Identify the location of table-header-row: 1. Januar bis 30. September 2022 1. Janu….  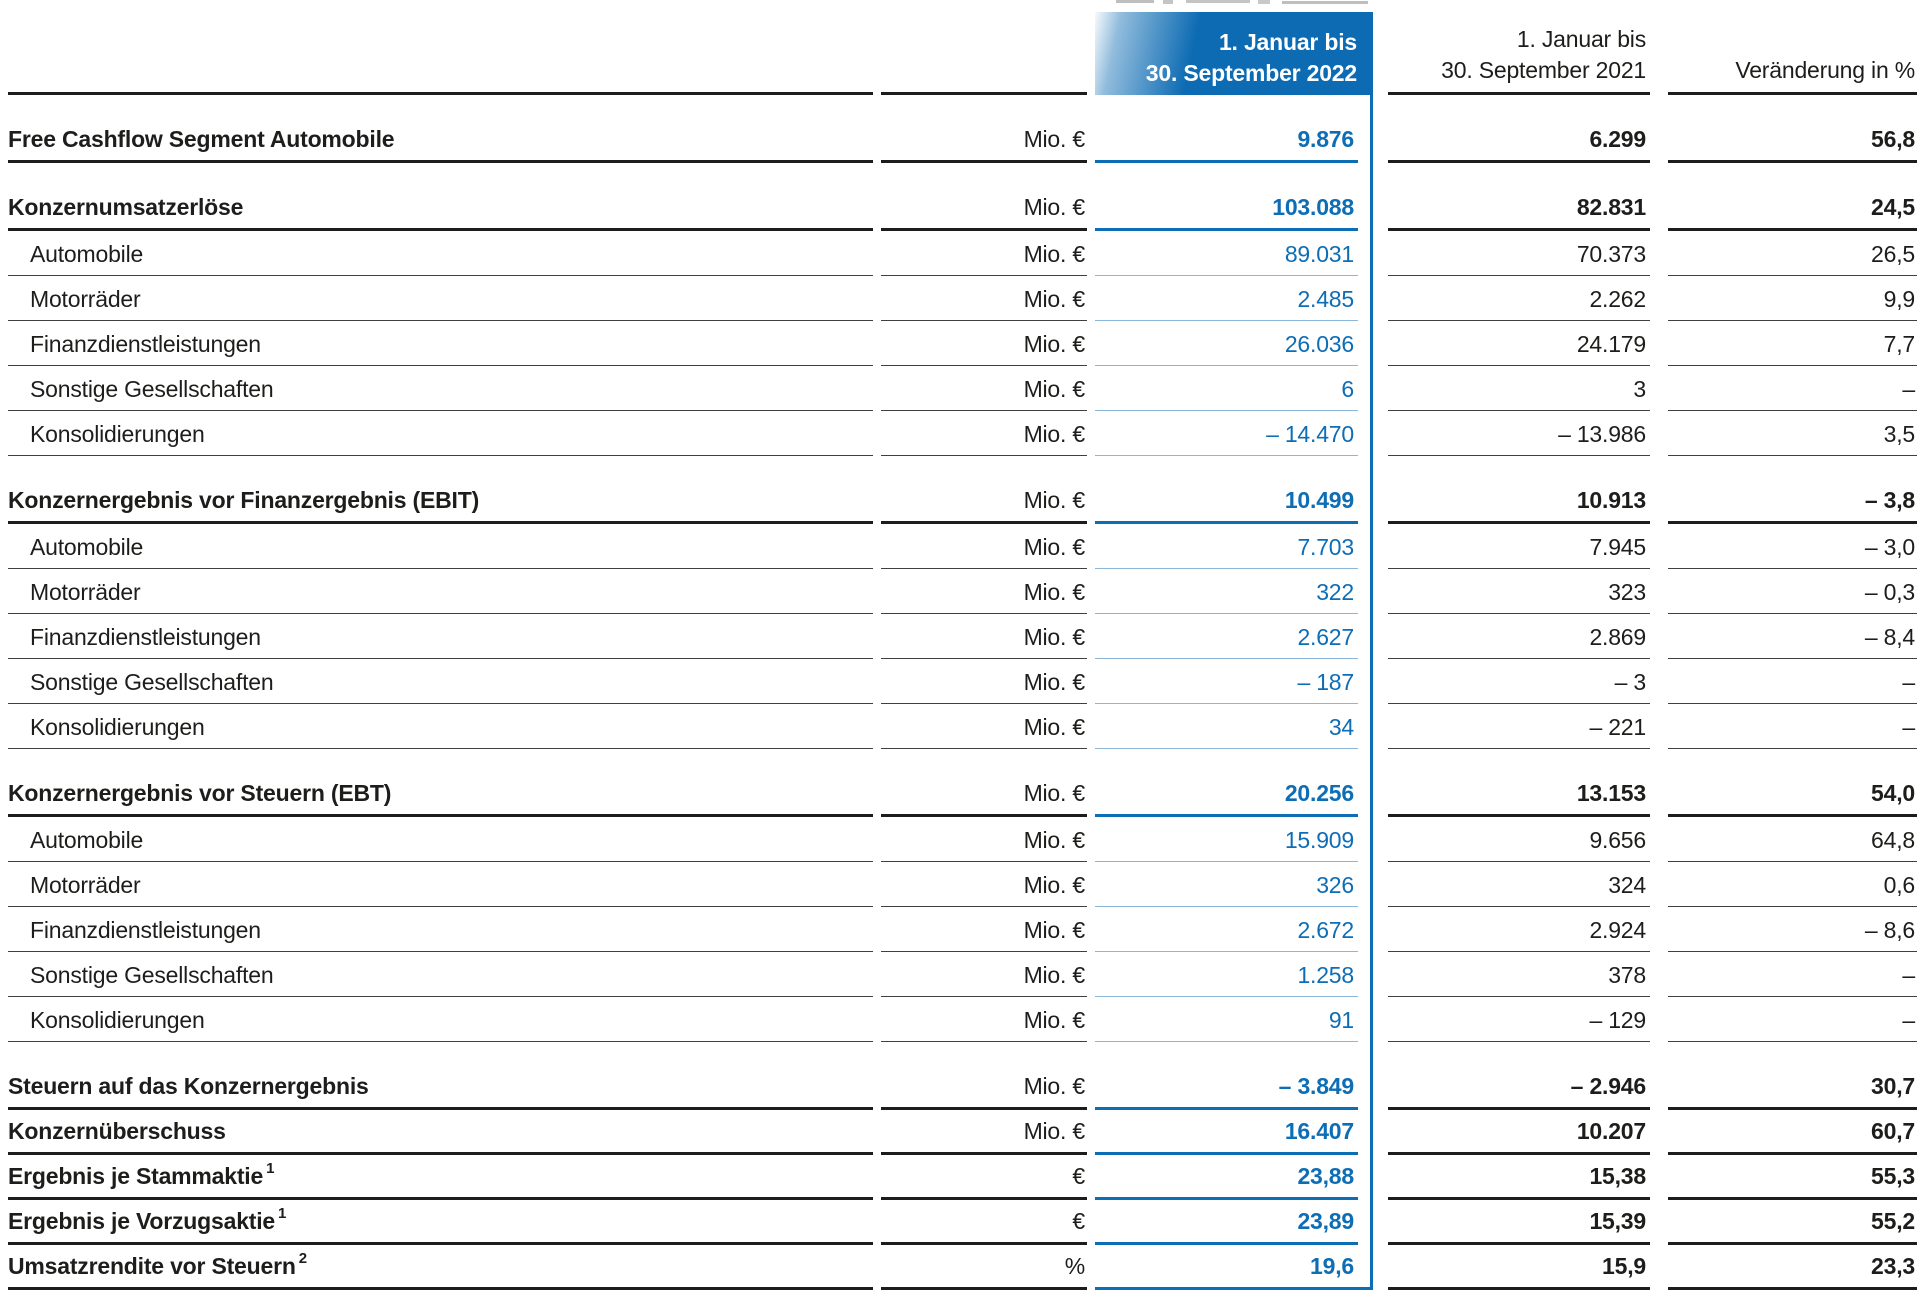
(962, 47).